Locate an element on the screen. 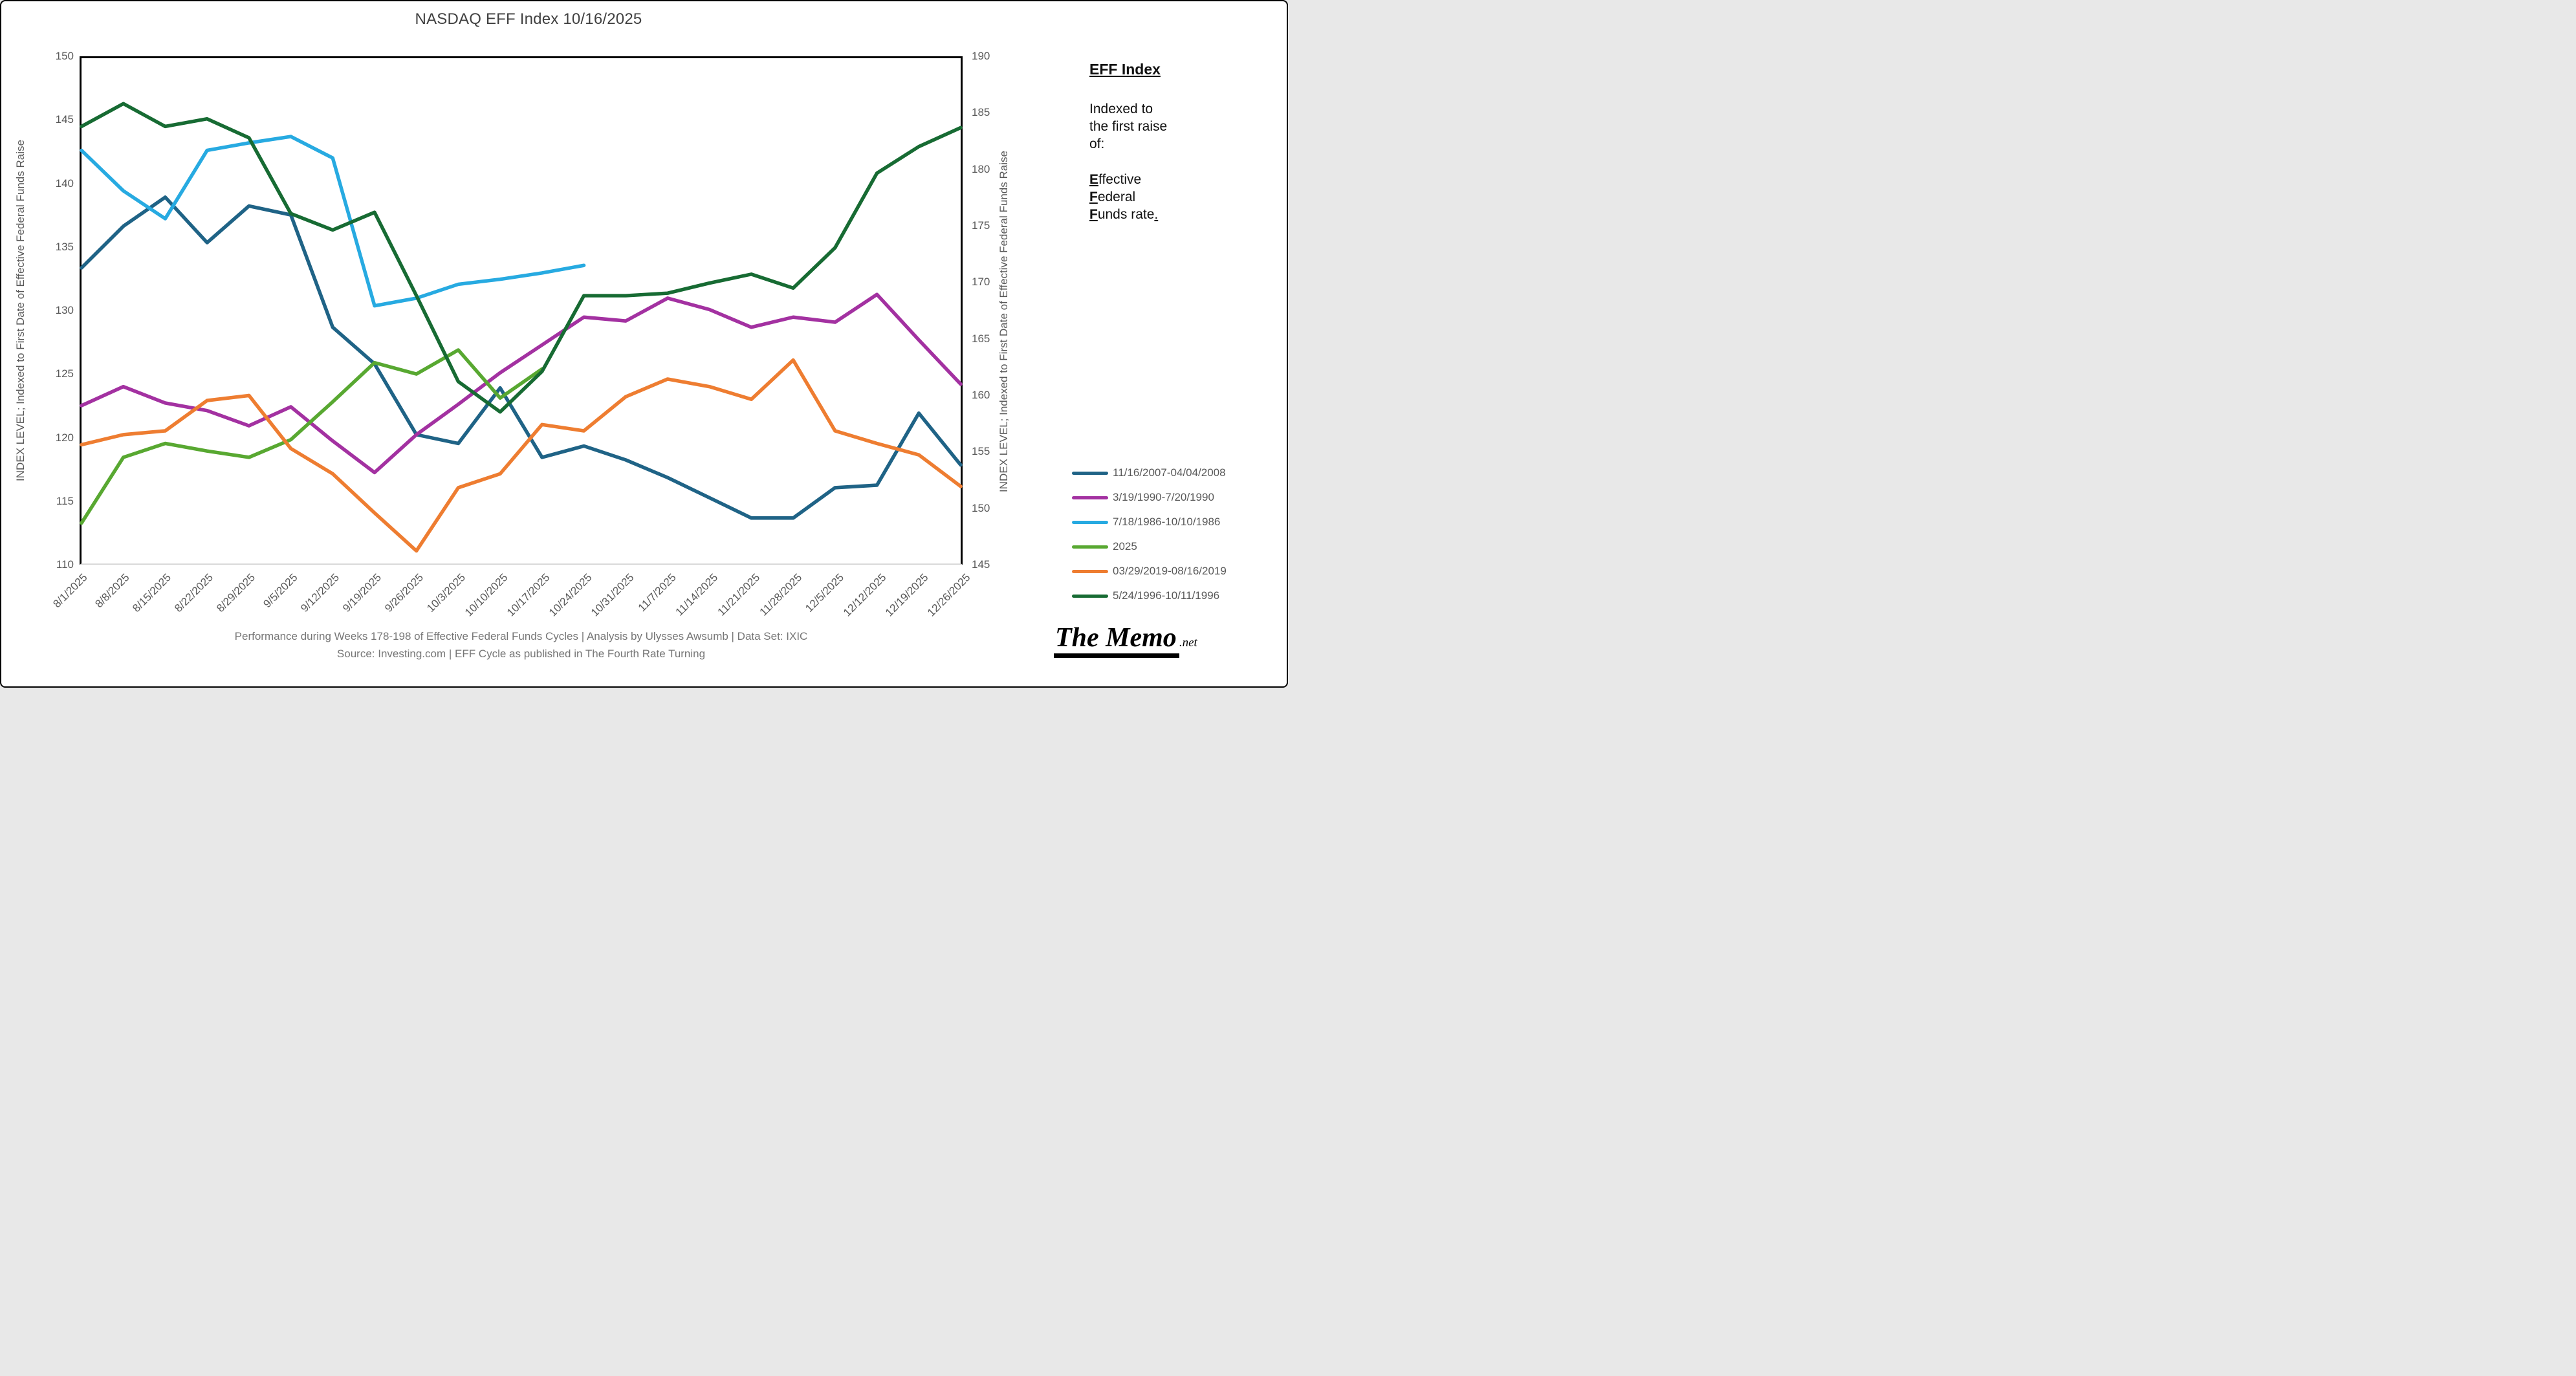  side-note-heading: EFF Index is located at coordinates (1125, 69).